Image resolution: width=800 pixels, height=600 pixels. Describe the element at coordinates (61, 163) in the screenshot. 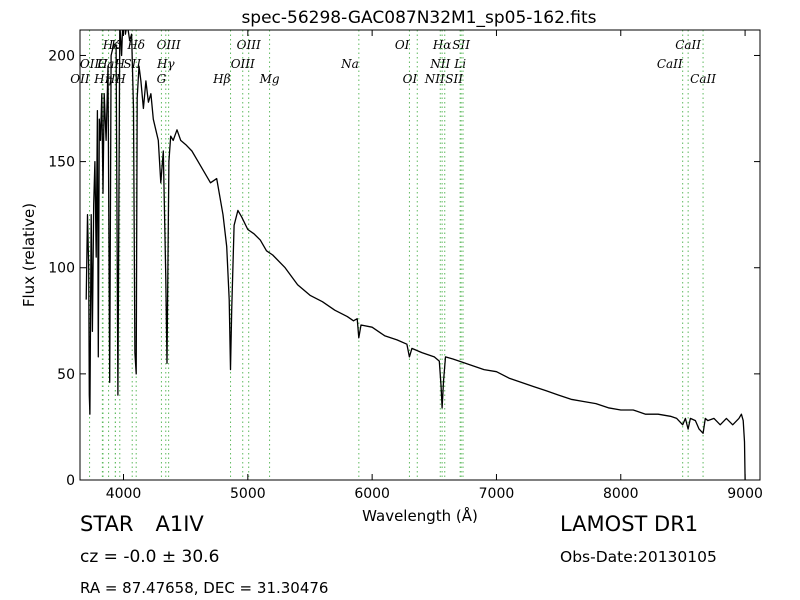

I see `y-tick-label: 150` at that location.